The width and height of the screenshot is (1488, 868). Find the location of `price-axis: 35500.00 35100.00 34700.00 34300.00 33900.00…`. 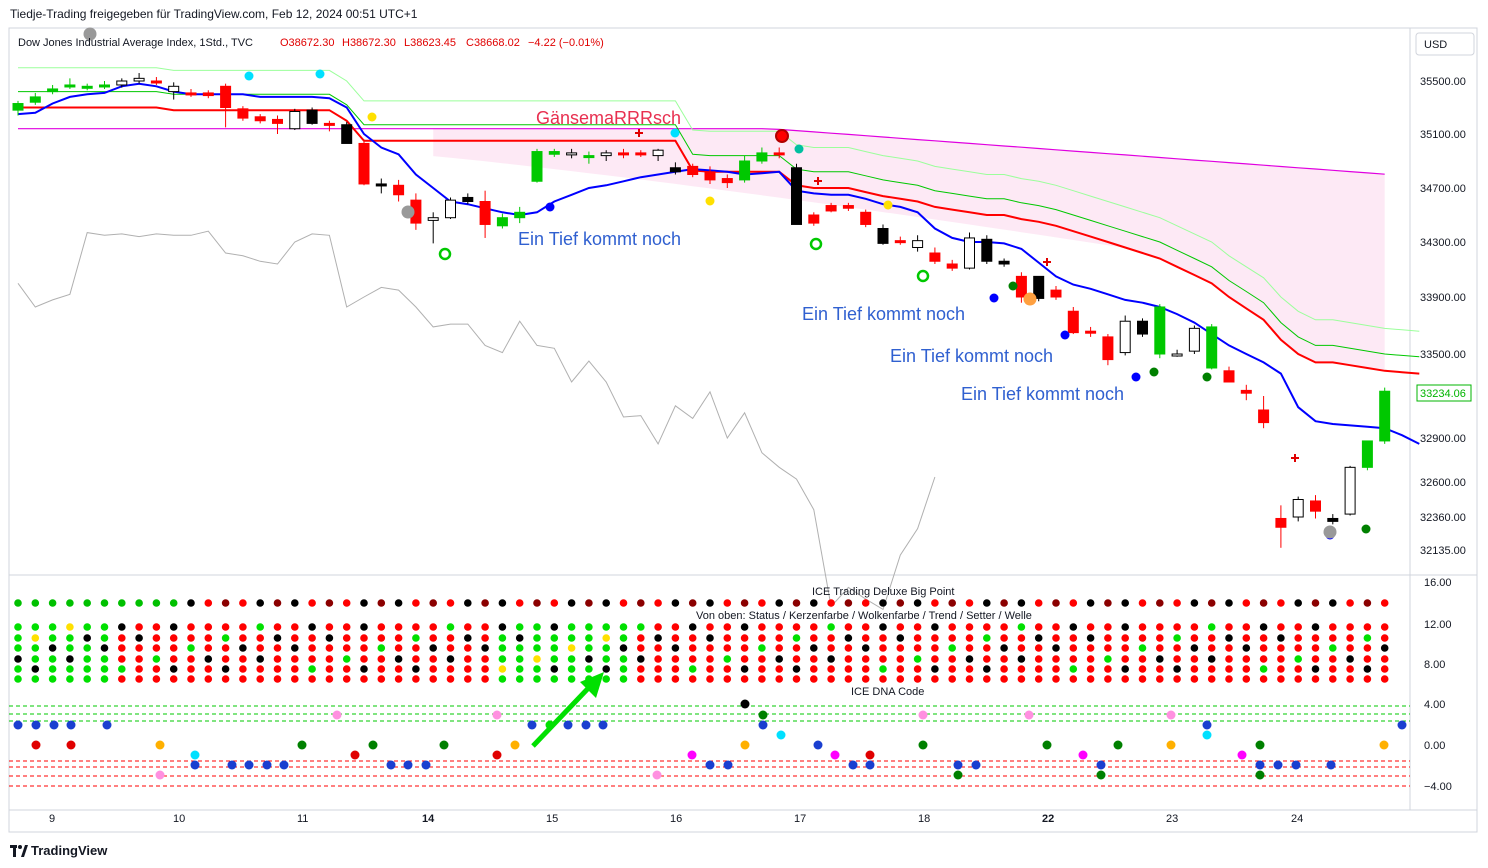

price-axis: 35500.00 35100.00 34700.00 34300.00 33900.00… is located at coordinates (1445, 294).